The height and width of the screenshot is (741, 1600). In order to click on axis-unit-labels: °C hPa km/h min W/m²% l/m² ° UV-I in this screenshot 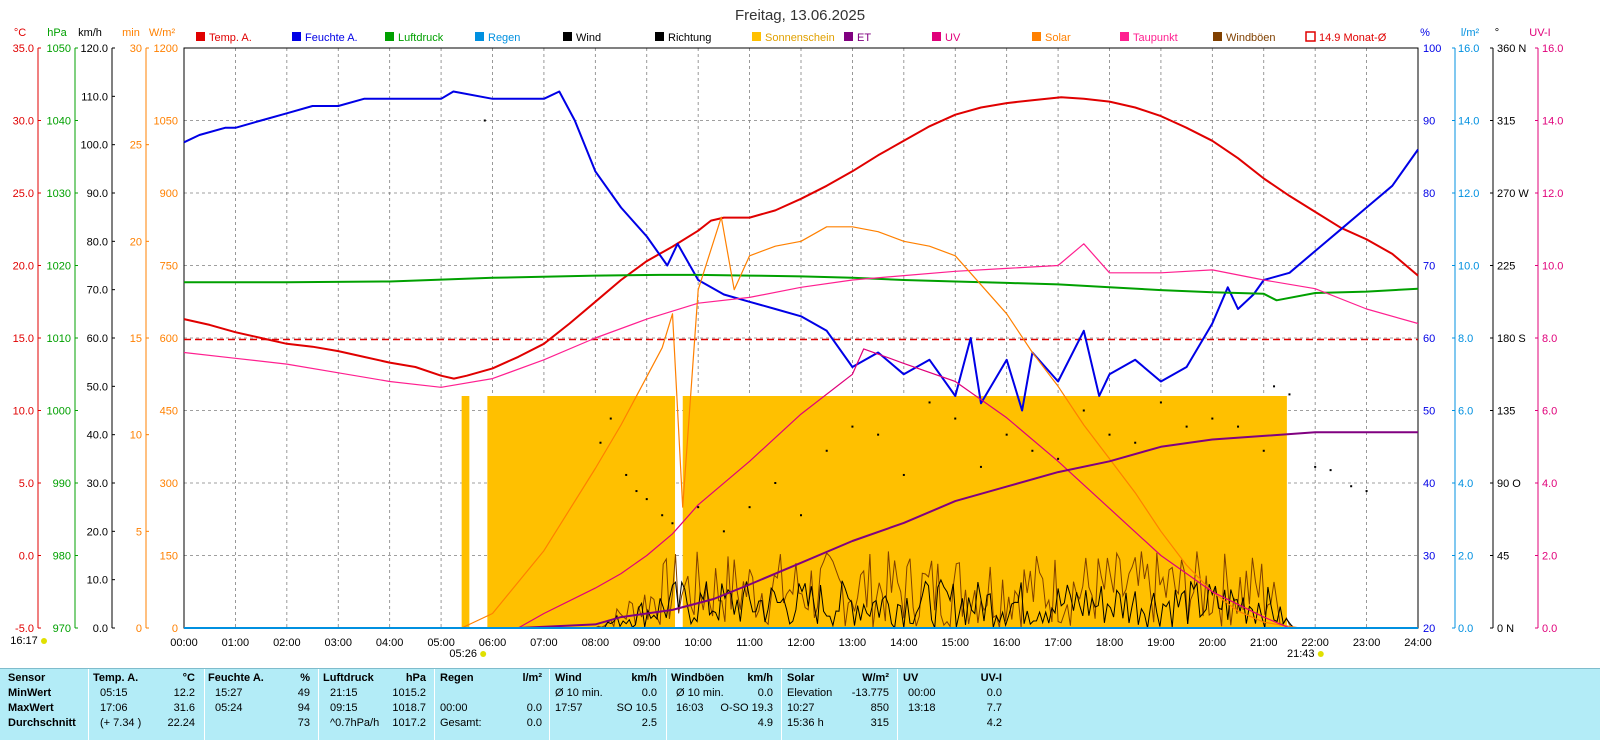, I will do `click(782, 33)`.